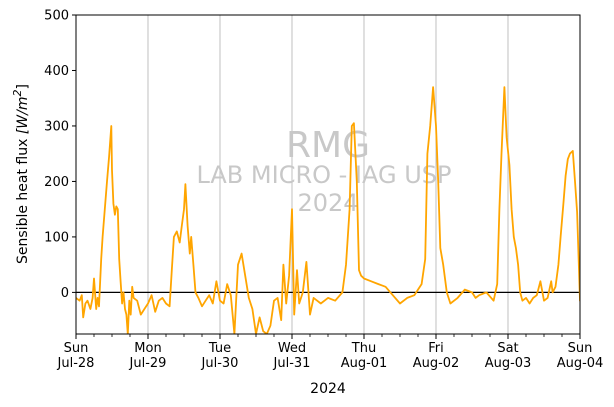  I want to click on x-tick-day-7: Sun, so click(580, 348).